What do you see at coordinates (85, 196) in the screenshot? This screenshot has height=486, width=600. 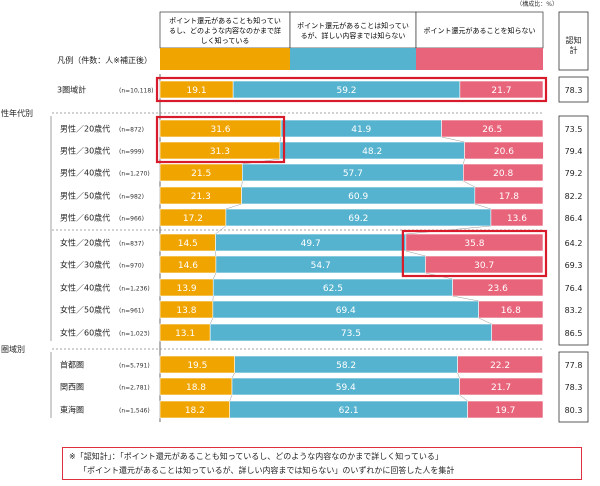 I see `category-label: 男性／50歳代` at bounding box center [85, 196].